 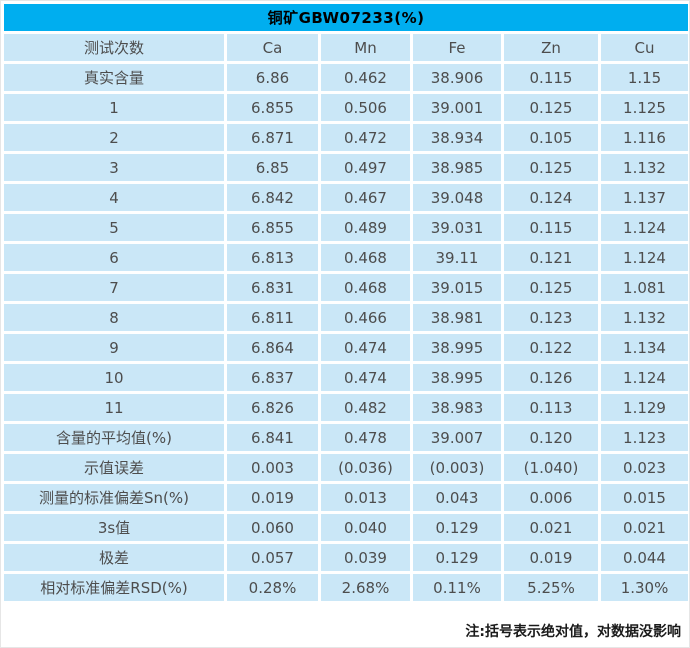 I want to click on table-row: 11 6.826 0.482 38.983 0.113 1.129, so click(x=346, y=407).